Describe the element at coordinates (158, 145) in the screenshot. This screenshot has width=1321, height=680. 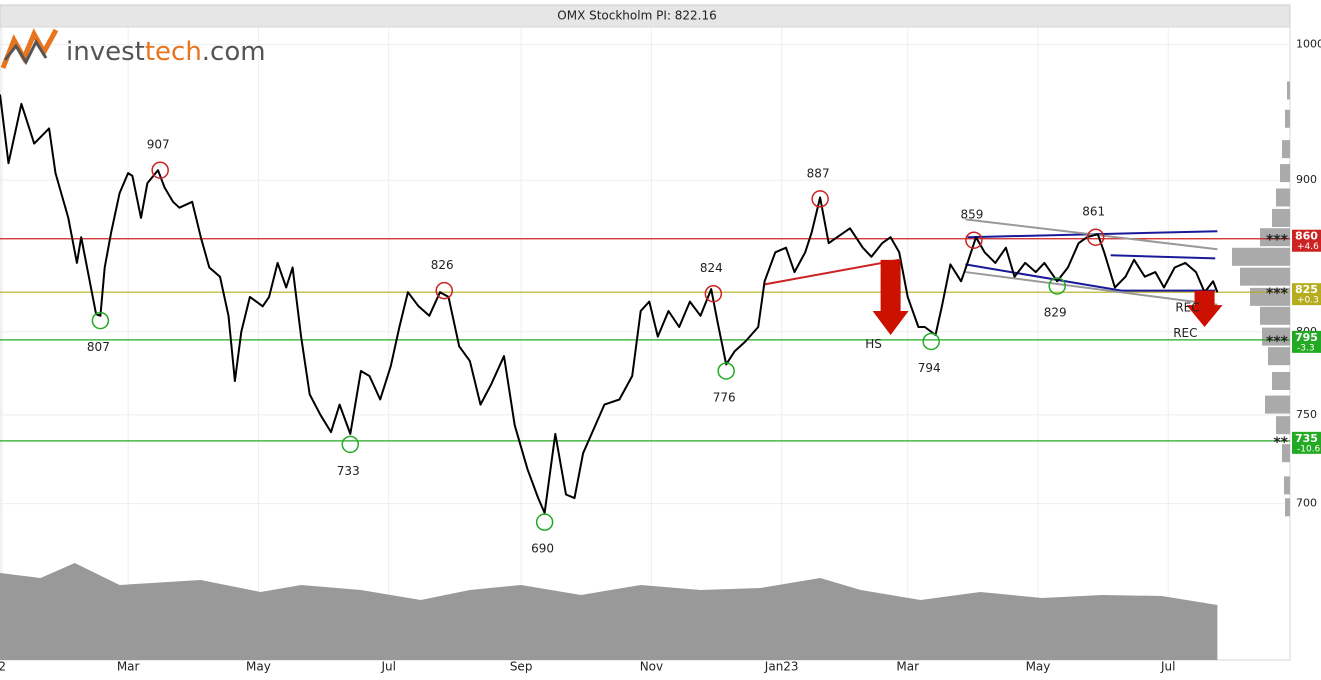
I see `pivot-label: 907` at that location.